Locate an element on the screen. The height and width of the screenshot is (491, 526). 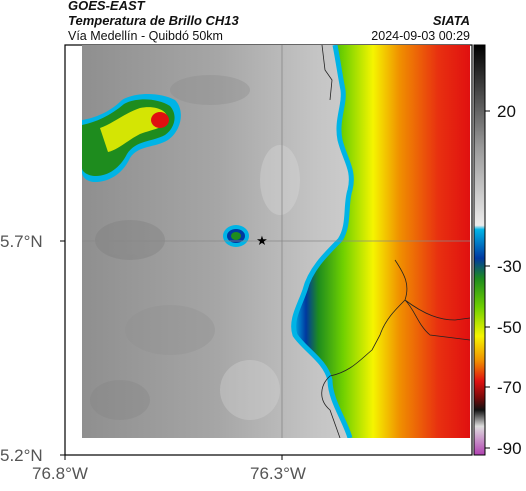
colorbar is located at coordinates (479, 250).